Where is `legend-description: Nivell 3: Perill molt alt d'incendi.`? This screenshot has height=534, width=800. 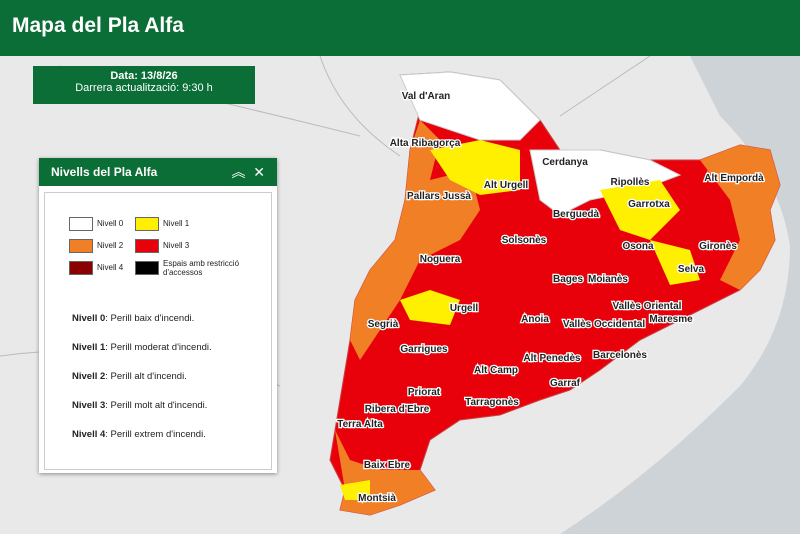
legend-description: Nivell 3: Perill molt alt d'incendi. is located at coordinates (139, 405).